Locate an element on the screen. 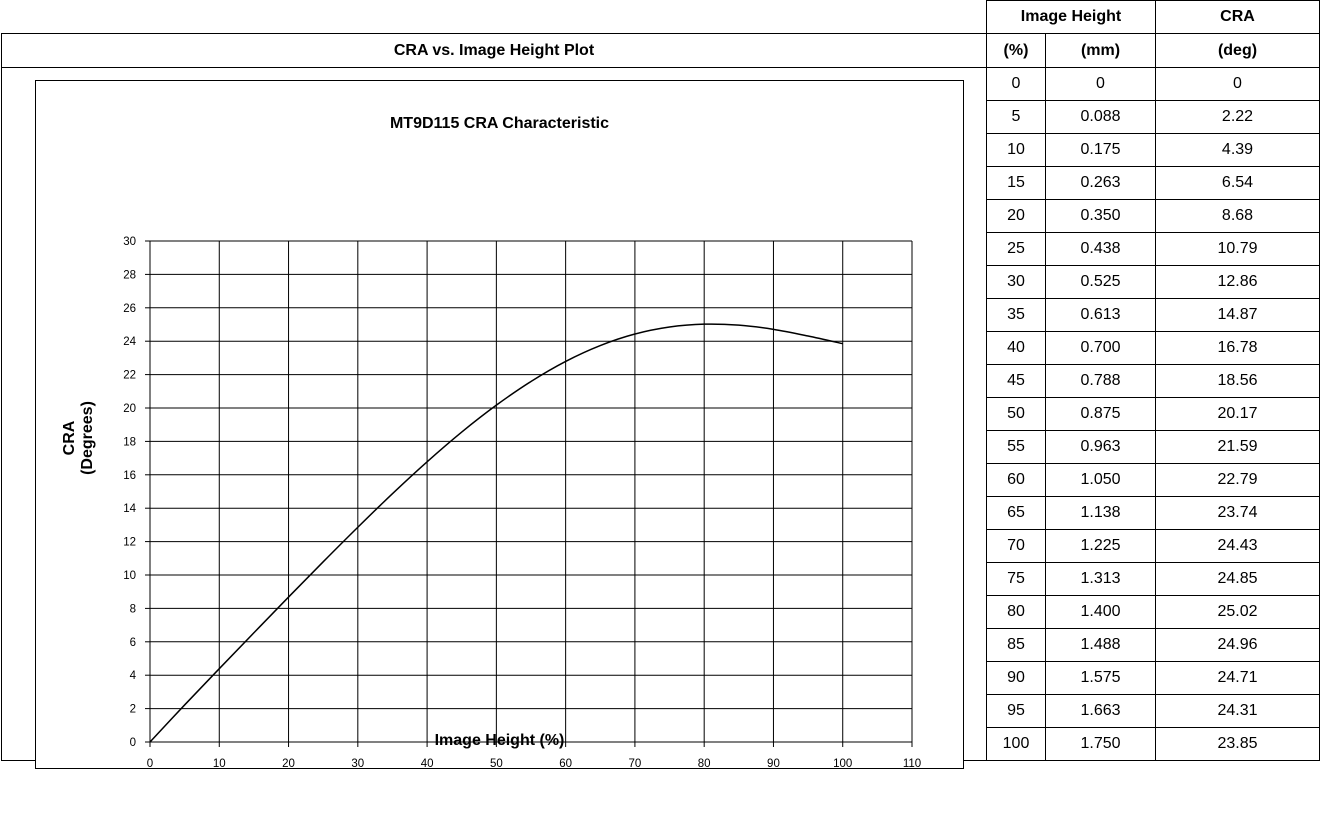  cell-mm: 1.313 is located at coordinates (1100, 579).